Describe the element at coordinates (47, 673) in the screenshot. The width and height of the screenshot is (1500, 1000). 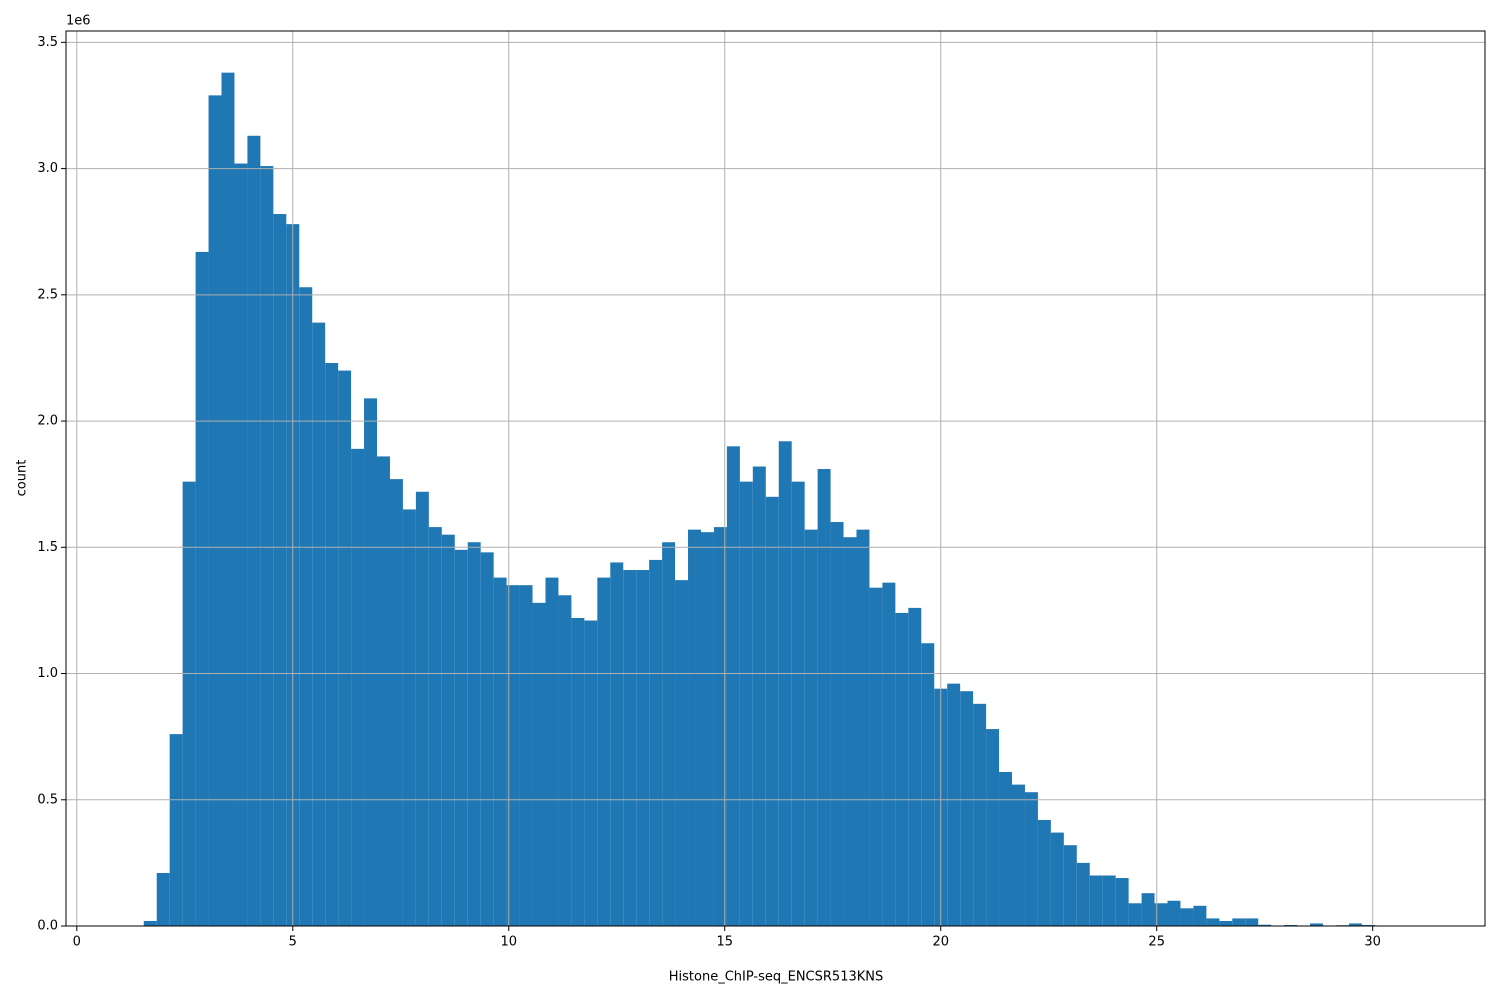
I see `y-tick-label: 1.0` at that location.